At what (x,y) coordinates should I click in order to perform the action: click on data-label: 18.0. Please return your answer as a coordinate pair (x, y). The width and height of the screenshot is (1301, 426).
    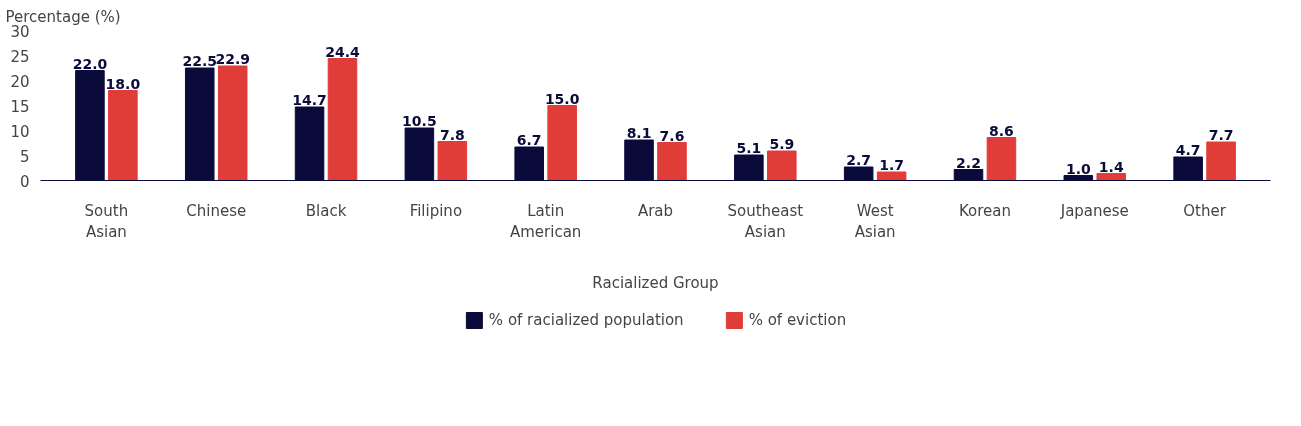
    Looking at the image, I should click on (123, 83).